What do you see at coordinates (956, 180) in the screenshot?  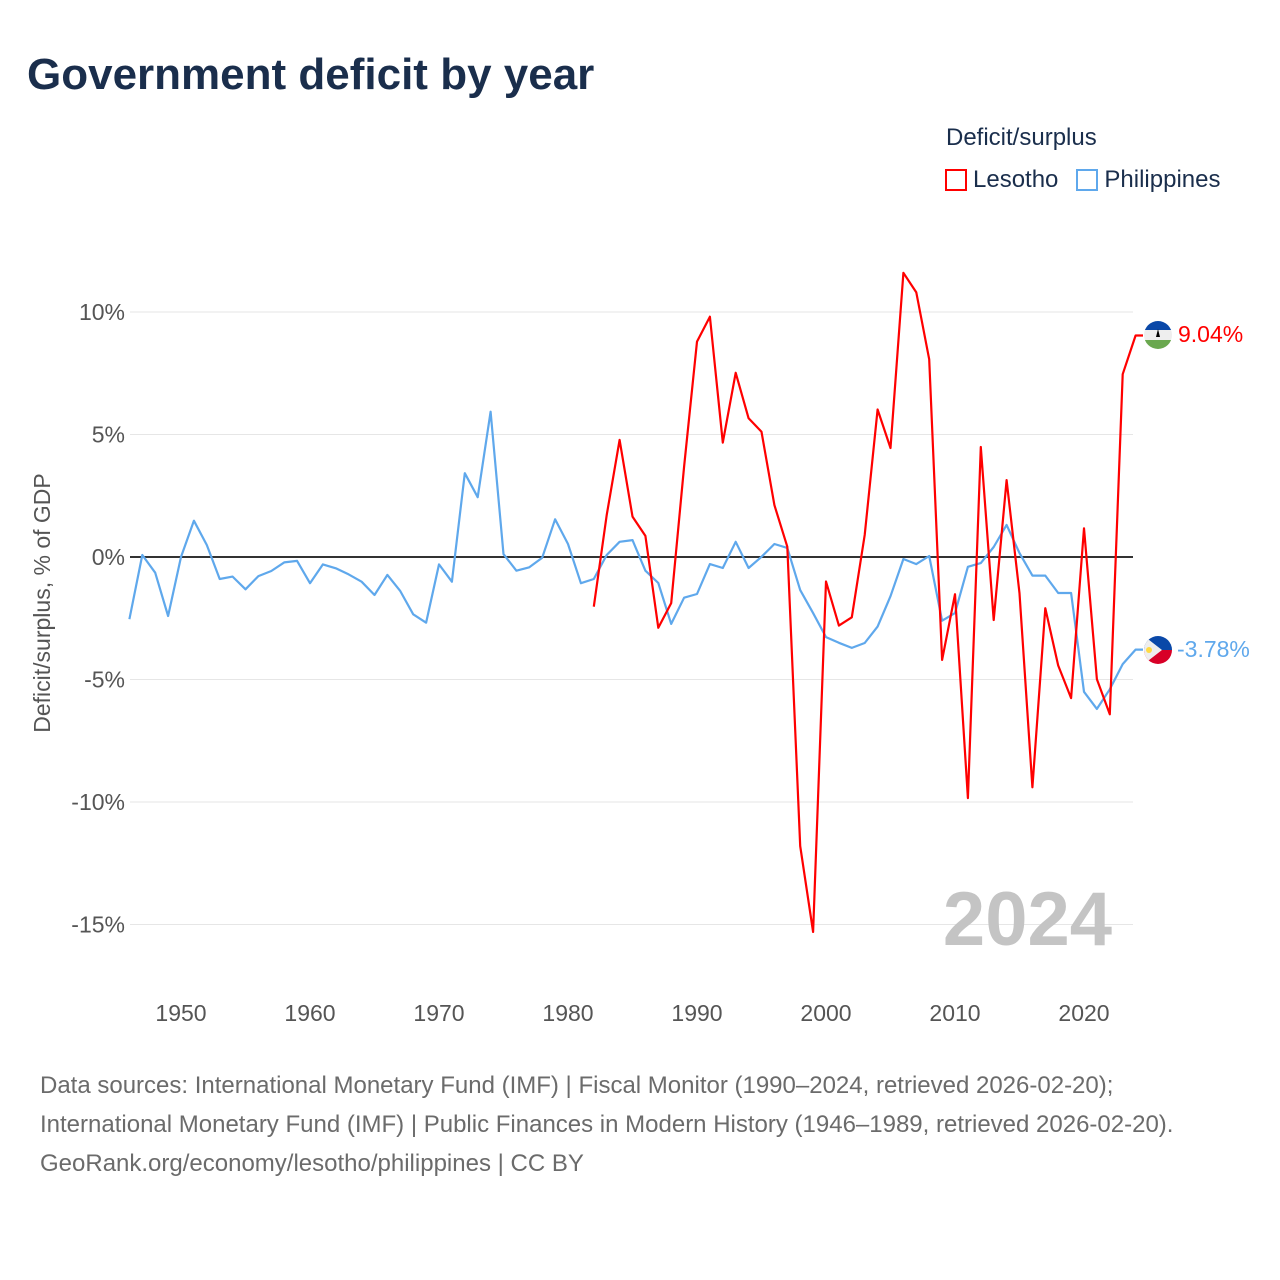 I see `legend-swatch-lesotho` at bounding box center [956, 180].